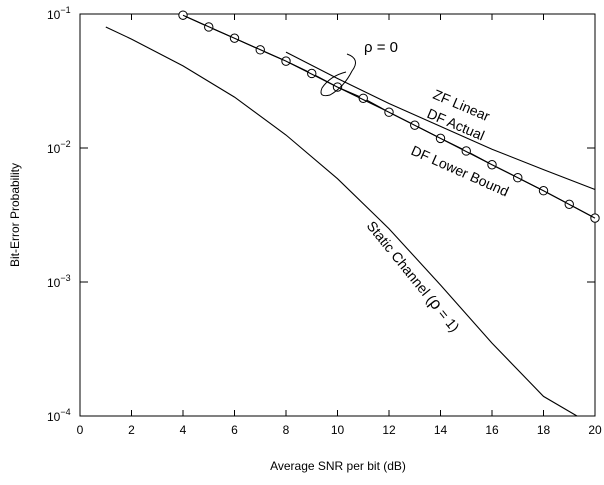  I want to click on y-tick-label: 10⁻², so click(59, 147).